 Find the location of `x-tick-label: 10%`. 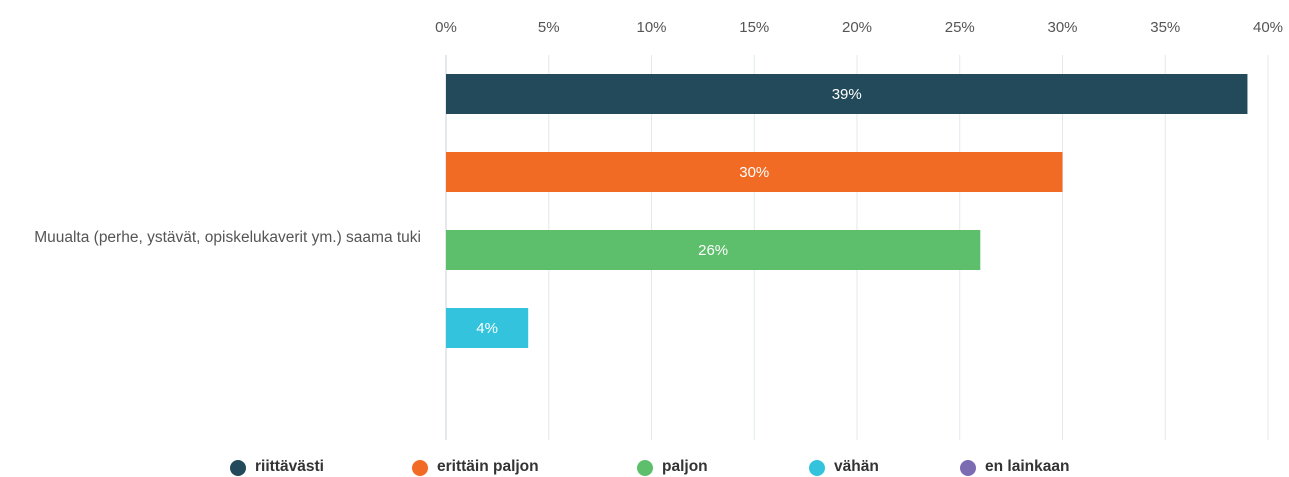

x-tick-label: 10% is located at coordinates (651, 27).